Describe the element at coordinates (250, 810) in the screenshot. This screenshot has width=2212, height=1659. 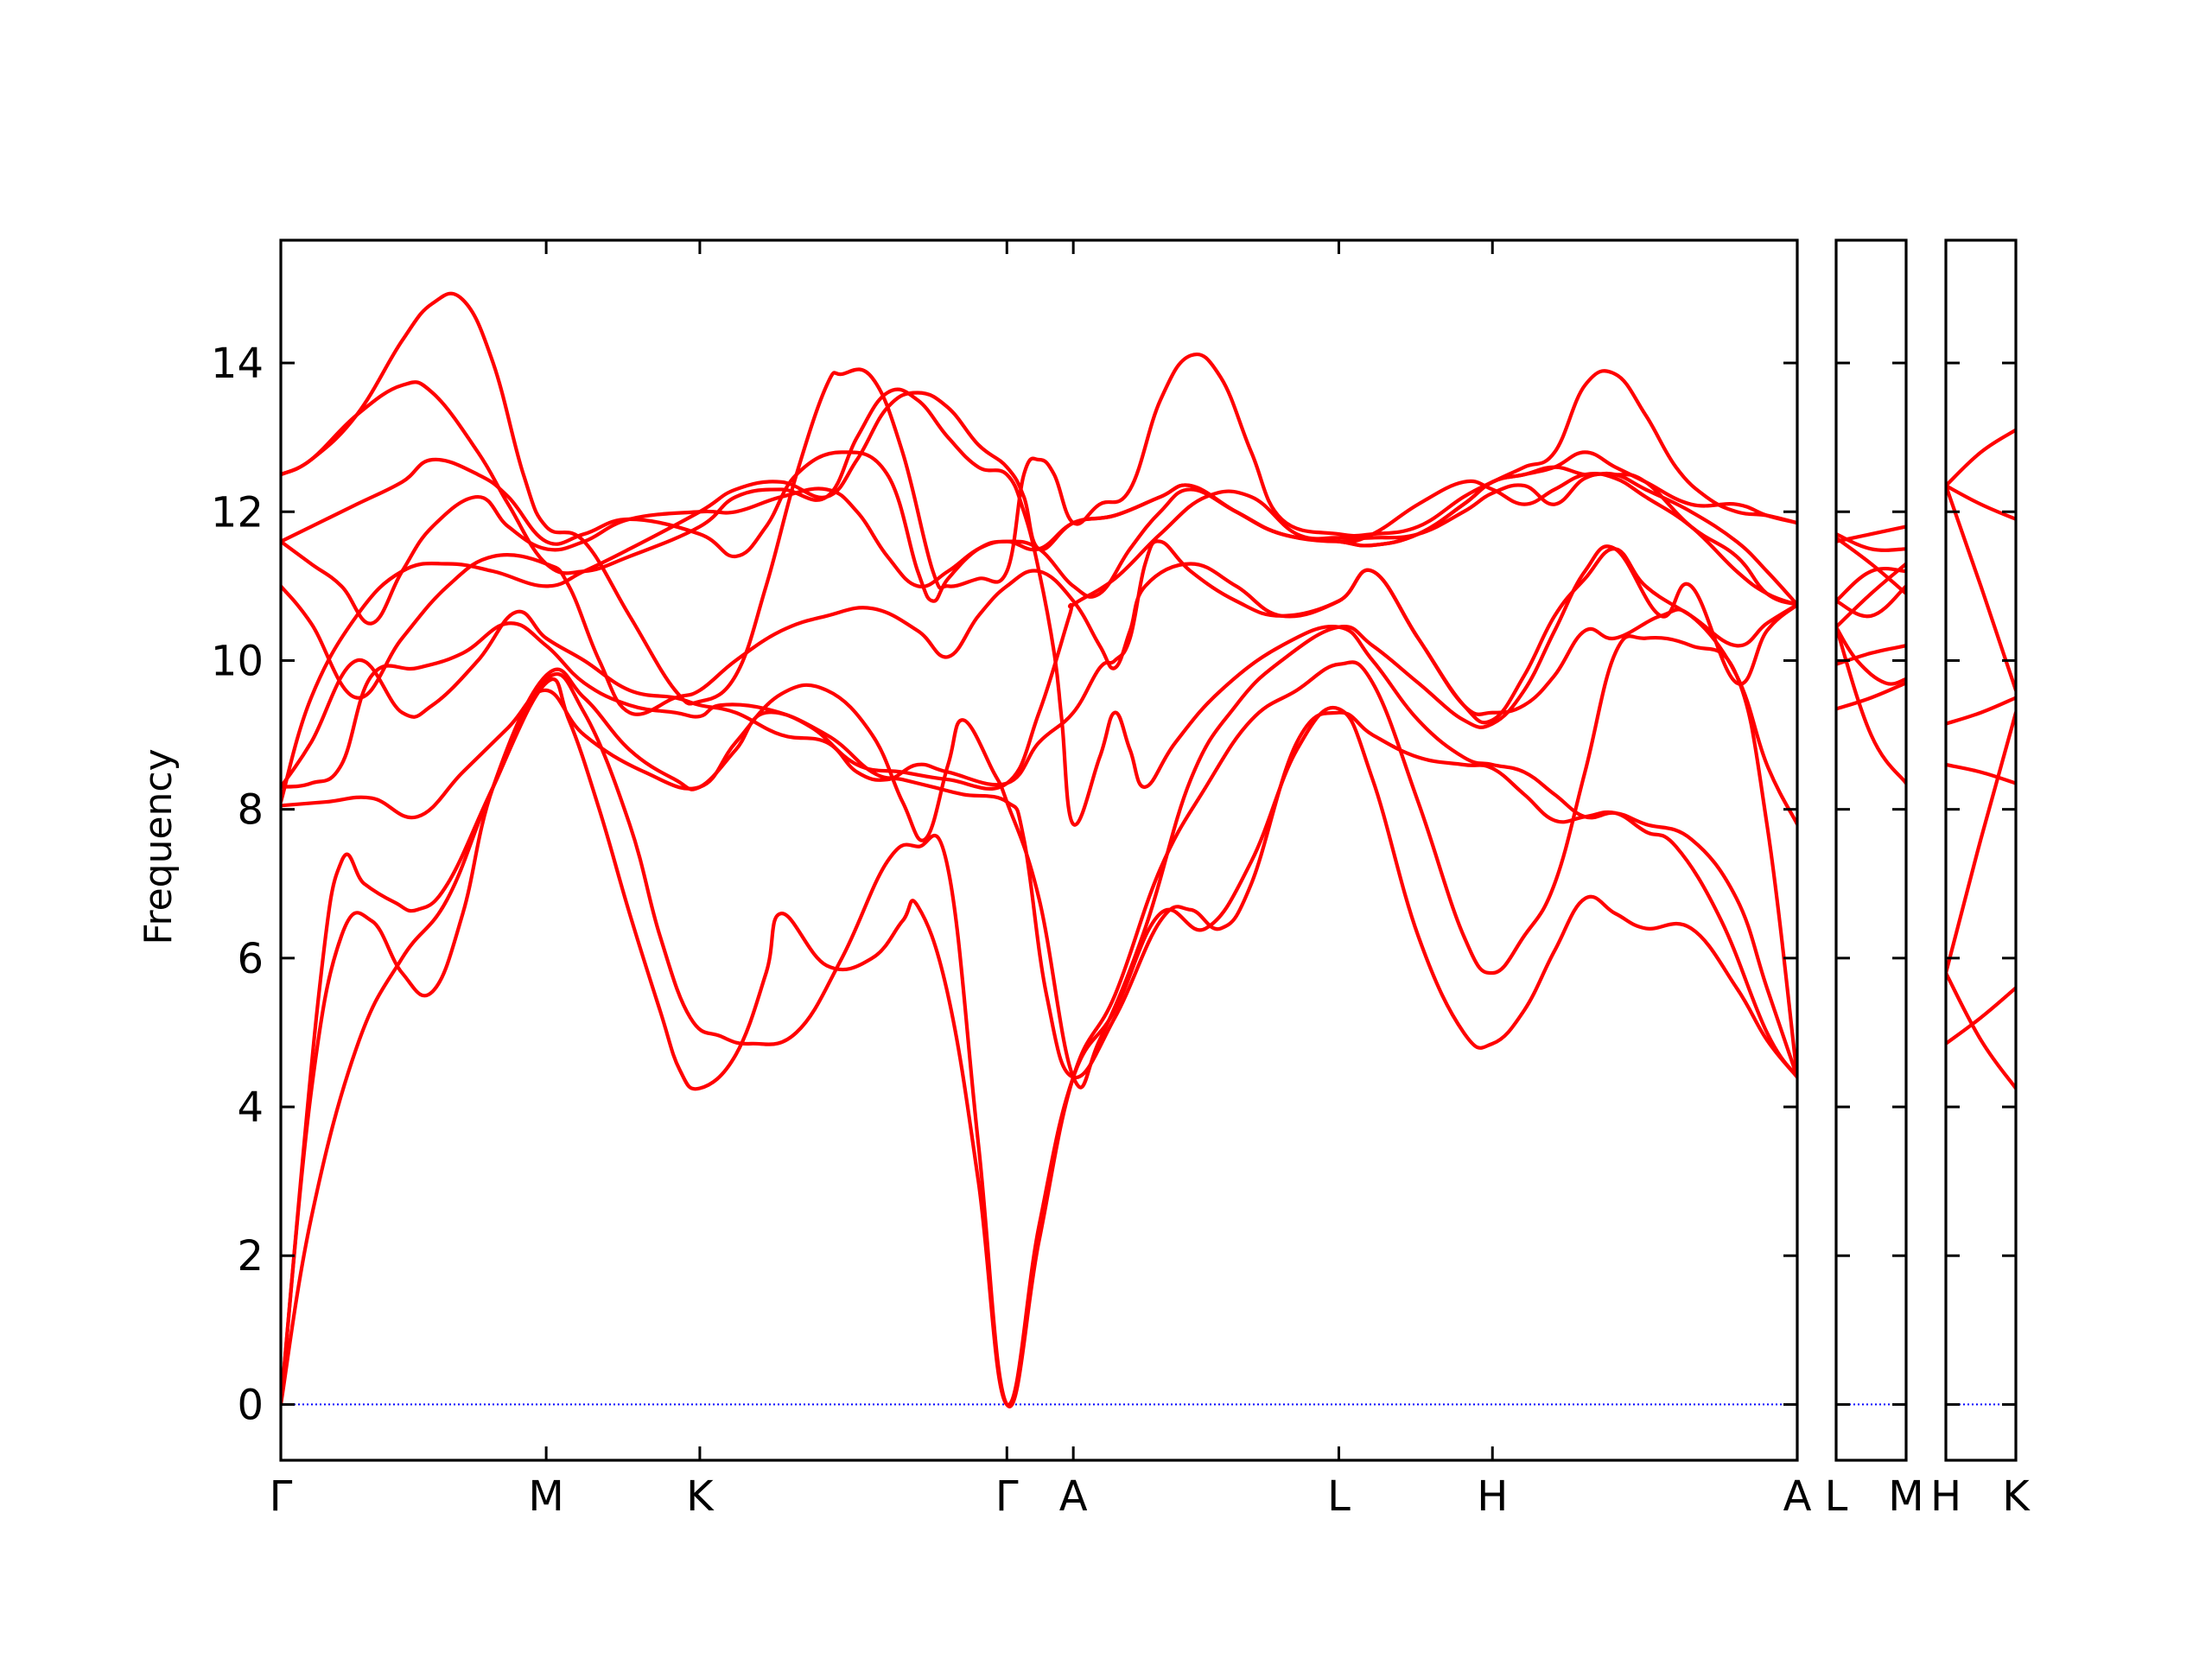
I see `y-tick-label: 8` at that location.